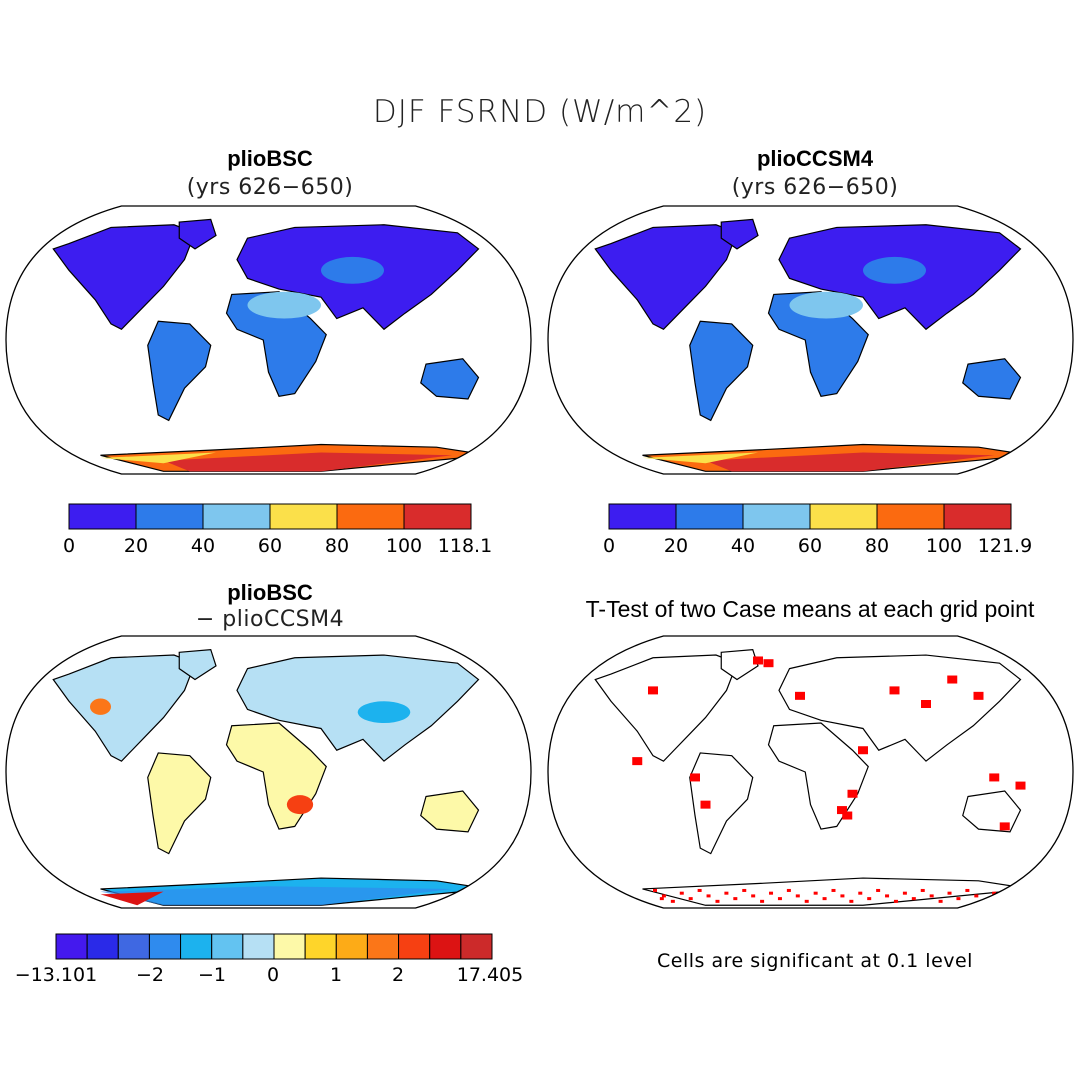 This screenshot has width=1080, height=1080. Describe the element at coordinates (818, 776) in the screenshot. I see `continent-africa` at that location.